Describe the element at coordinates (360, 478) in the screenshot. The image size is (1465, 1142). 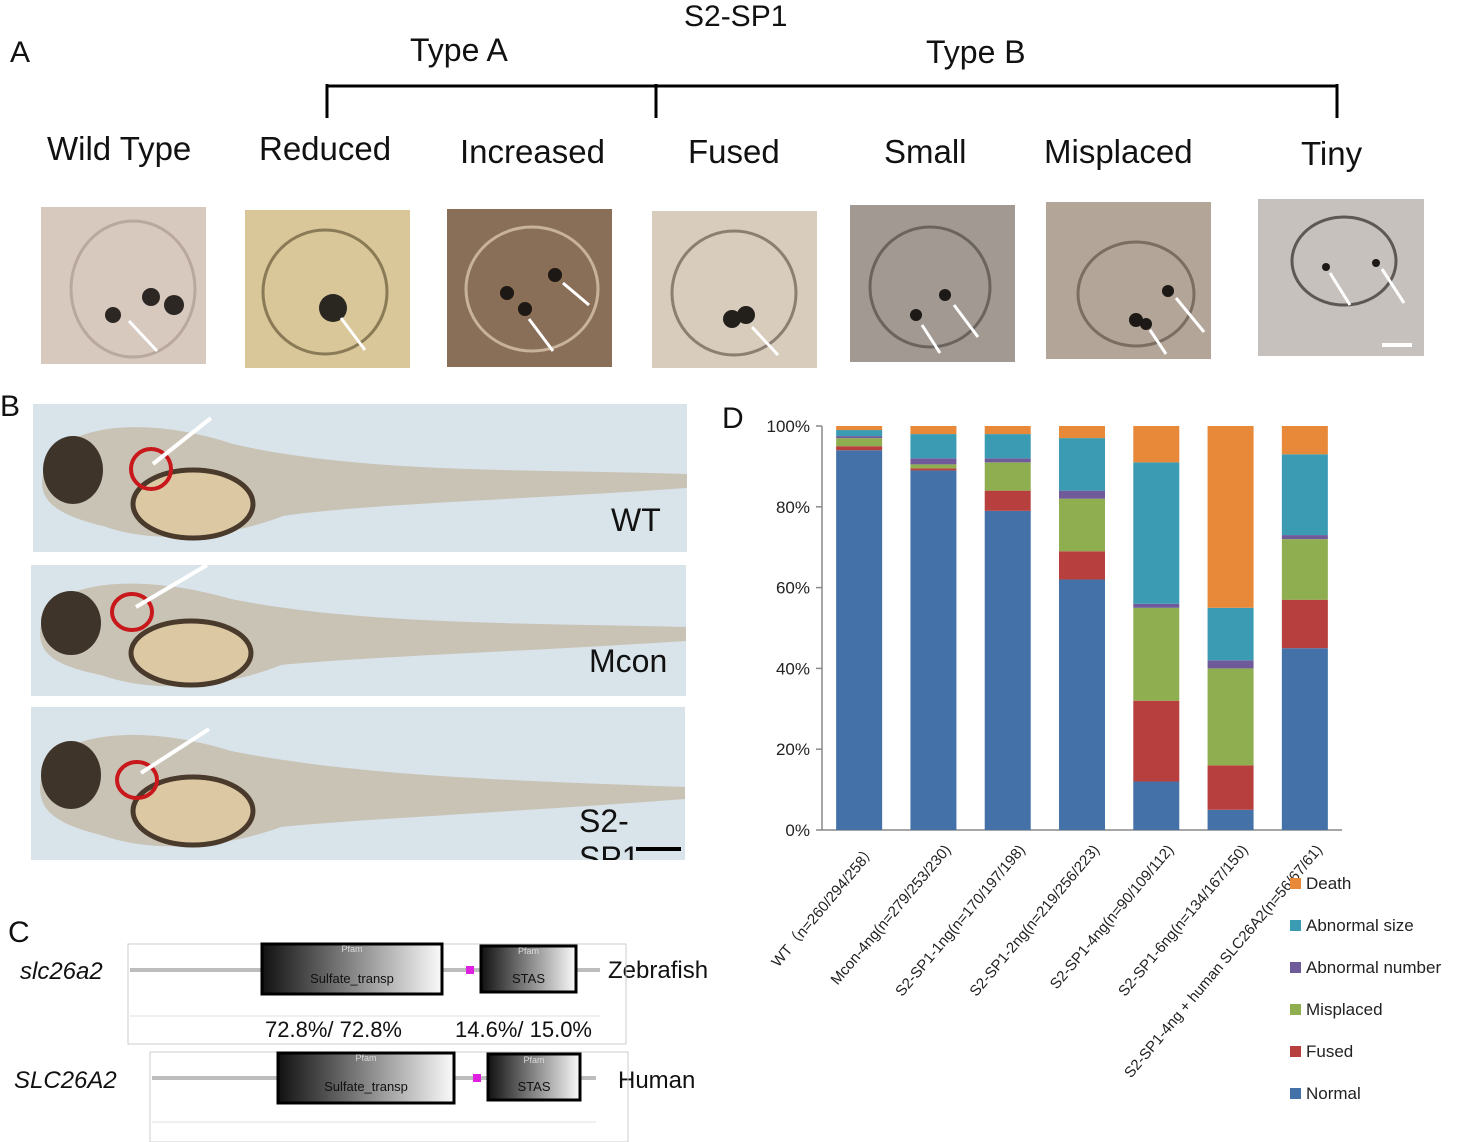
I see `larva-image-wt: WT` at that location.